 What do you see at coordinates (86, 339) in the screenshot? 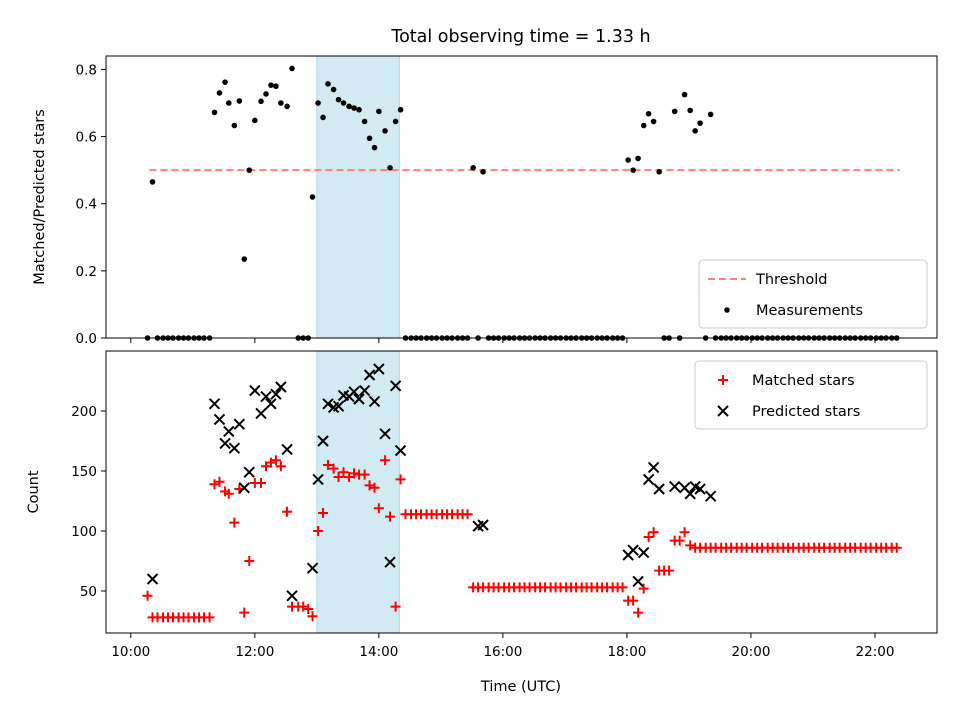
I see `y-tick-label: 0.0` at bounding box center [86, 339].